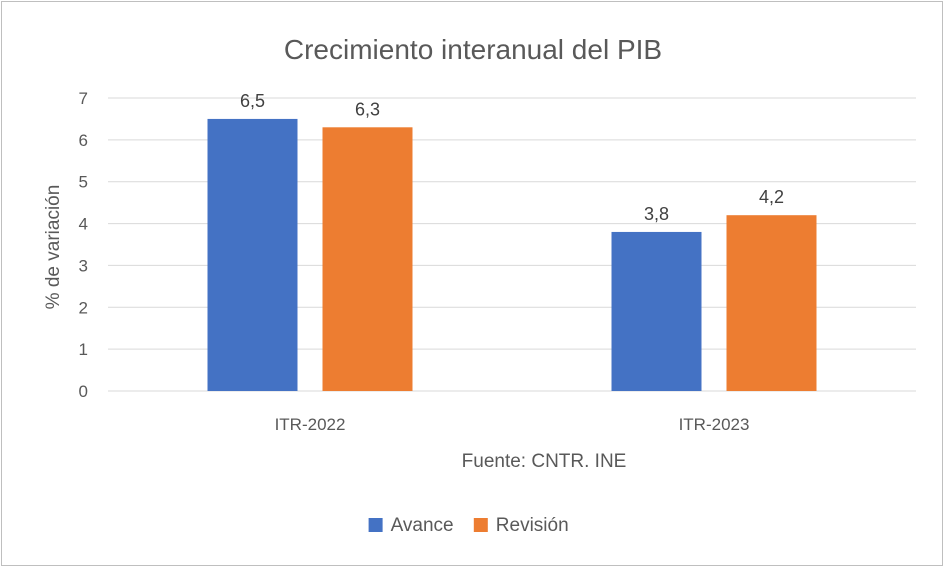 The image size is (946, 569). Describe the element at coordinates (480, 525) in the screenshot. I see `legend-swatch-revisión` at that location.